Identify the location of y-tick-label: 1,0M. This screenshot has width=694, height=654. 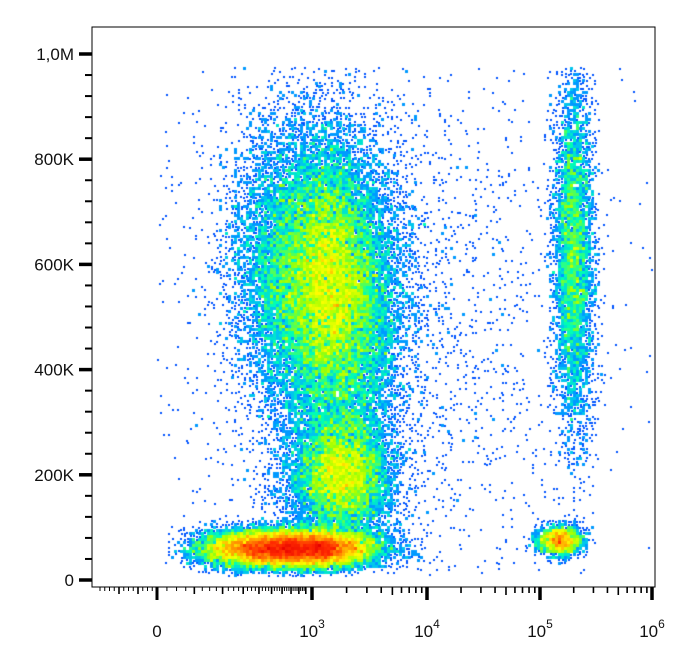
(55, 54).